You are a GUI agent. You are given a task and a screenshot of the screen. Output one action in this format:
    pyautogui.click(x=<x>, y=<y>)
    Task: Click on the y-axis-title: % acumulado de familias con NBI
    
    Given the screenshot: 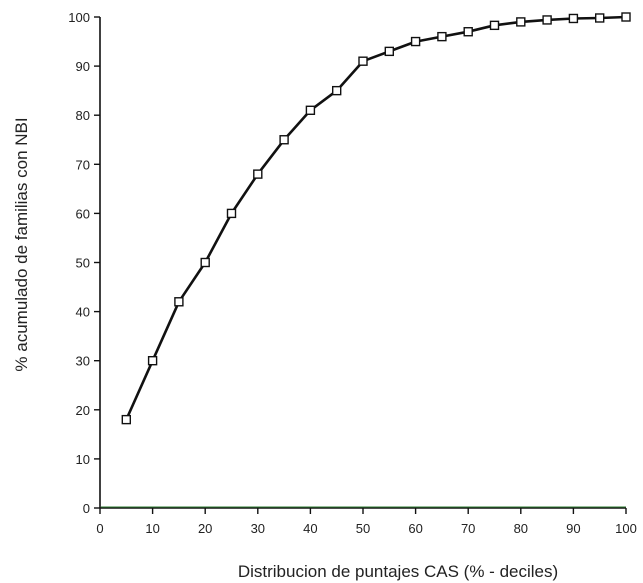 What is the action you would take?
    pyautogui.click(x=21, y=244)
    